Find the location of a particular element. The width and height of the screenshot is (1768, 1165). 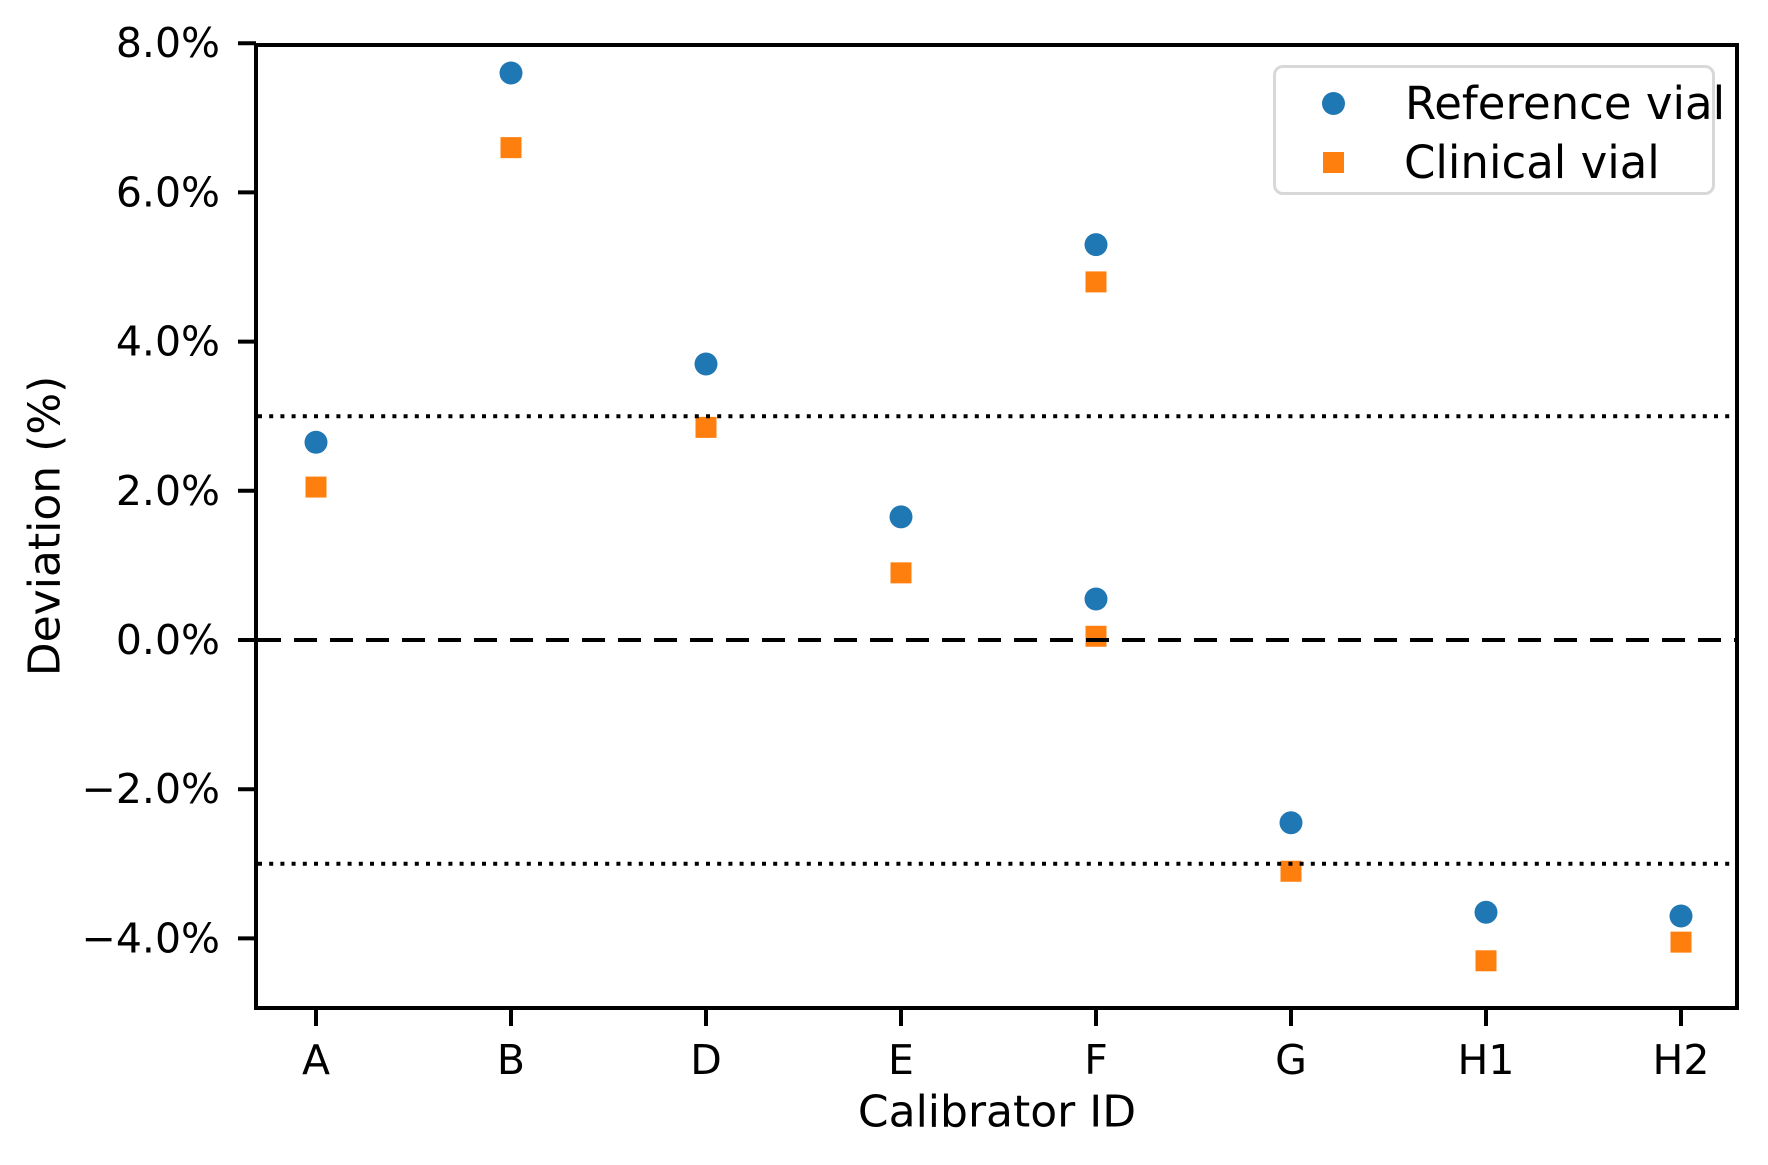

x-tick-label: E is located at coordinates (901, 1060).